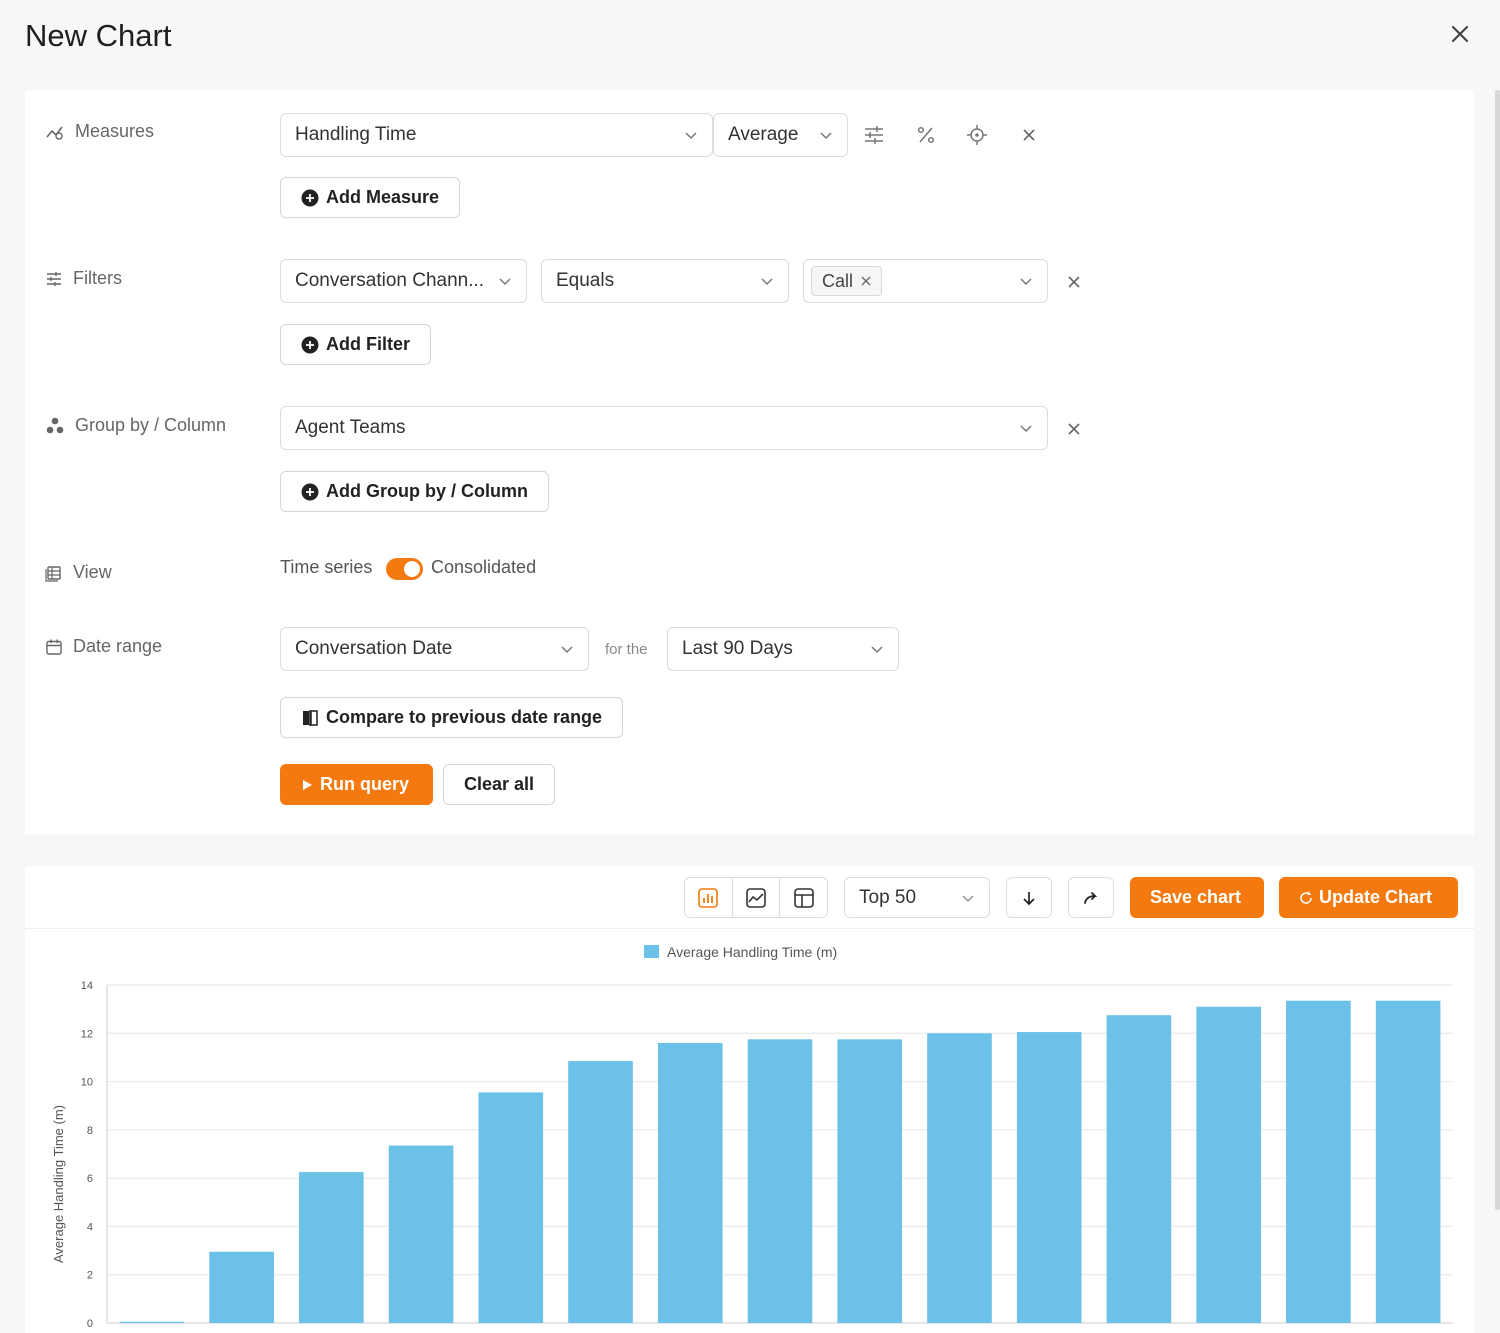 Image resolution: width=1500 pixels, height=1333 pixels. What do you see at coordinates (87, 986) in the screenshot?
I see `y-tick-label: 14` at bounding box center [87, 986].